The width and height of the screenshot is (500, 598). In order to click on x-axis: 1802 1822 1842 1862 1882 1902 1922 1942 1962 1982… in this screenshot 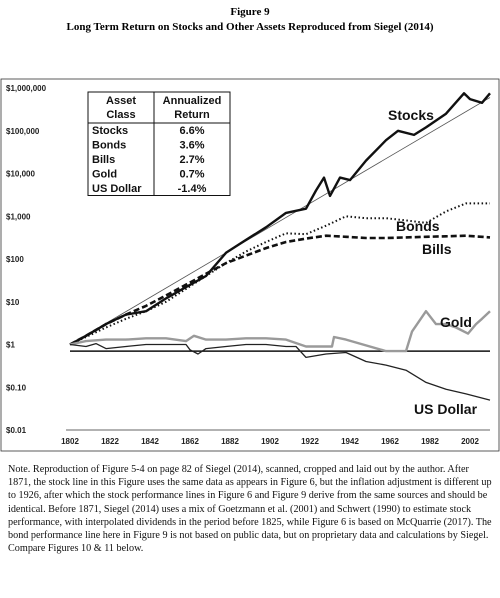, I will do `click(275, 437)`.